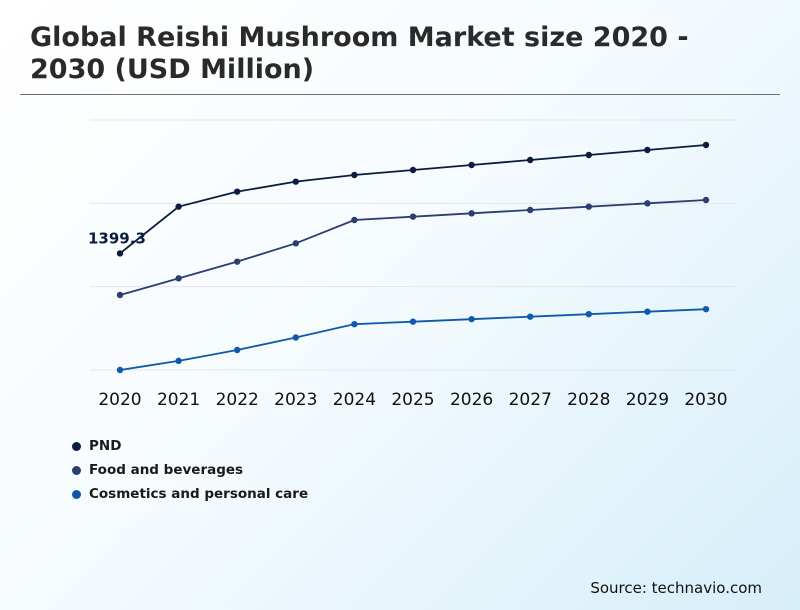  I want to click on x-tick-label: 2029, so click(647, 400).